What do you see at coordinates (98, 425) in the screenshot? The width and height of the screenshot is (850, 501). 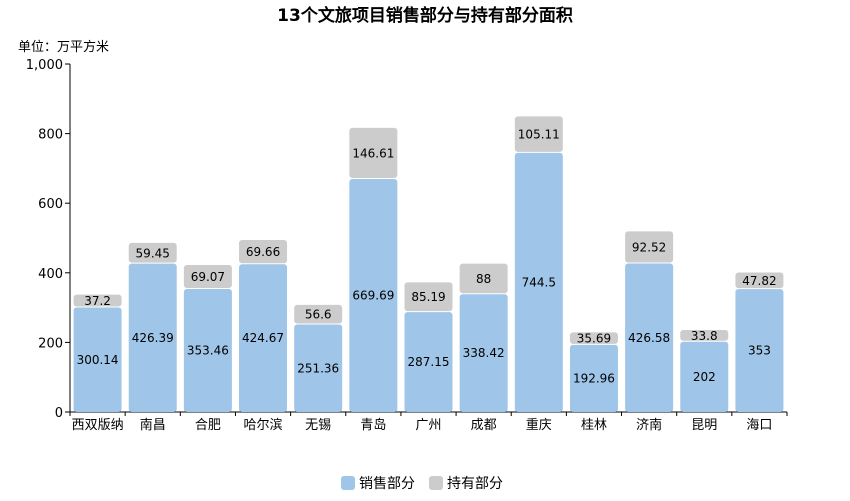 I see `x-tick-label: 西双版纳` at bounding box center [98, 425].